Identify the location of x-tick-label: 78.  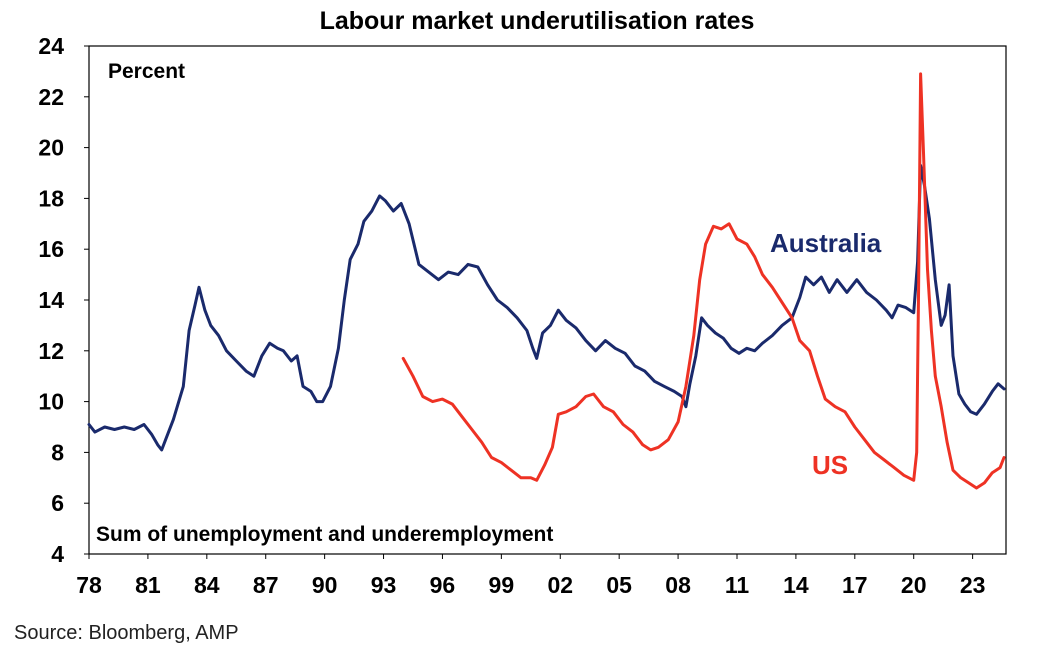
(89, 585).